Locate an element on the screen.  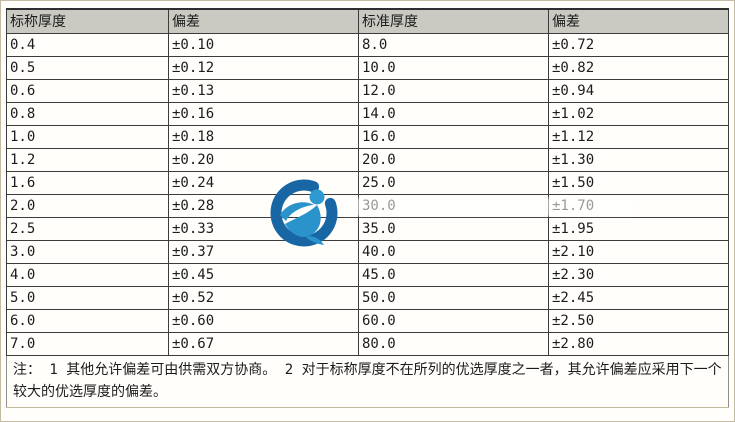
table-row: 1.0 ±0.18 16.0 ±1.12 is located at coordinates (367, 136).